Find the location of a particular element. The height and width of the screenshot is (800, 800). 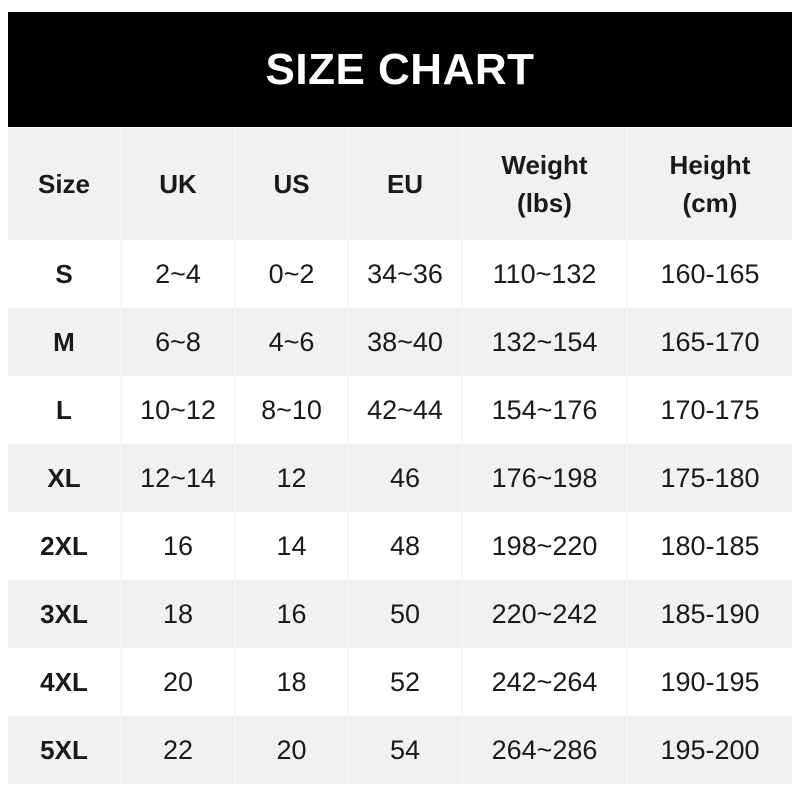

cell-size: M is located at coordinates (65, 342).